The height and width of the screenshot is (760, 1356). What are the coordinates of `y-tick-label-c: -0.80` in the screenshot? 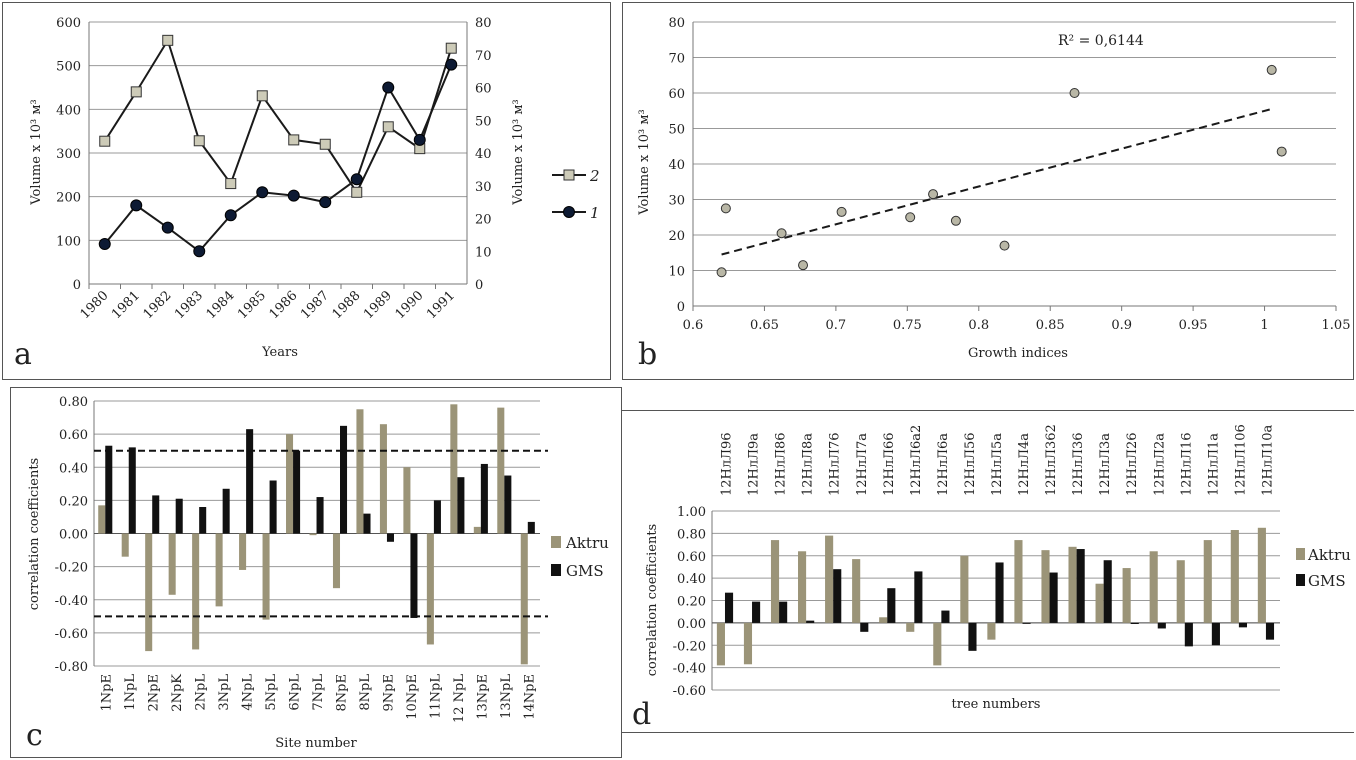 It's located at (71, 667).